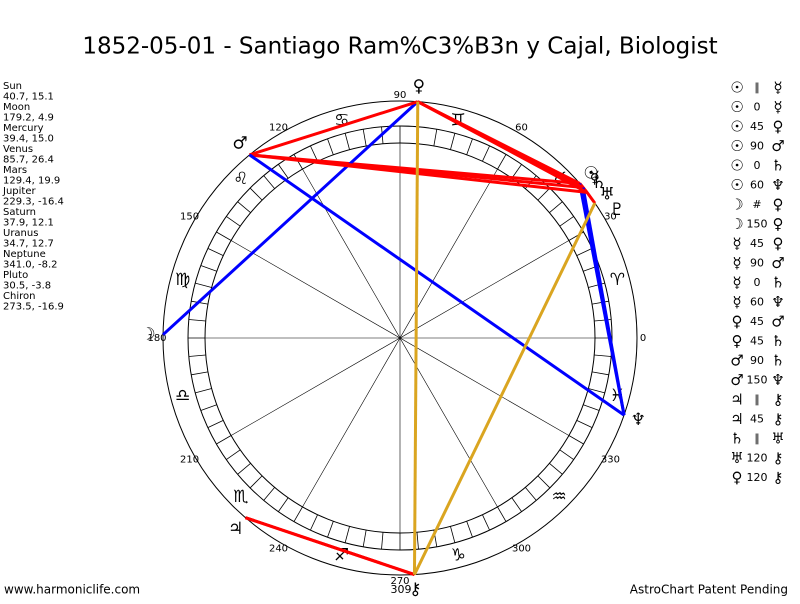  What do you see at coordinates (240, 497) in the screenshot?
I see `sign-glyph: ♏` at bounding box center [240, 497].